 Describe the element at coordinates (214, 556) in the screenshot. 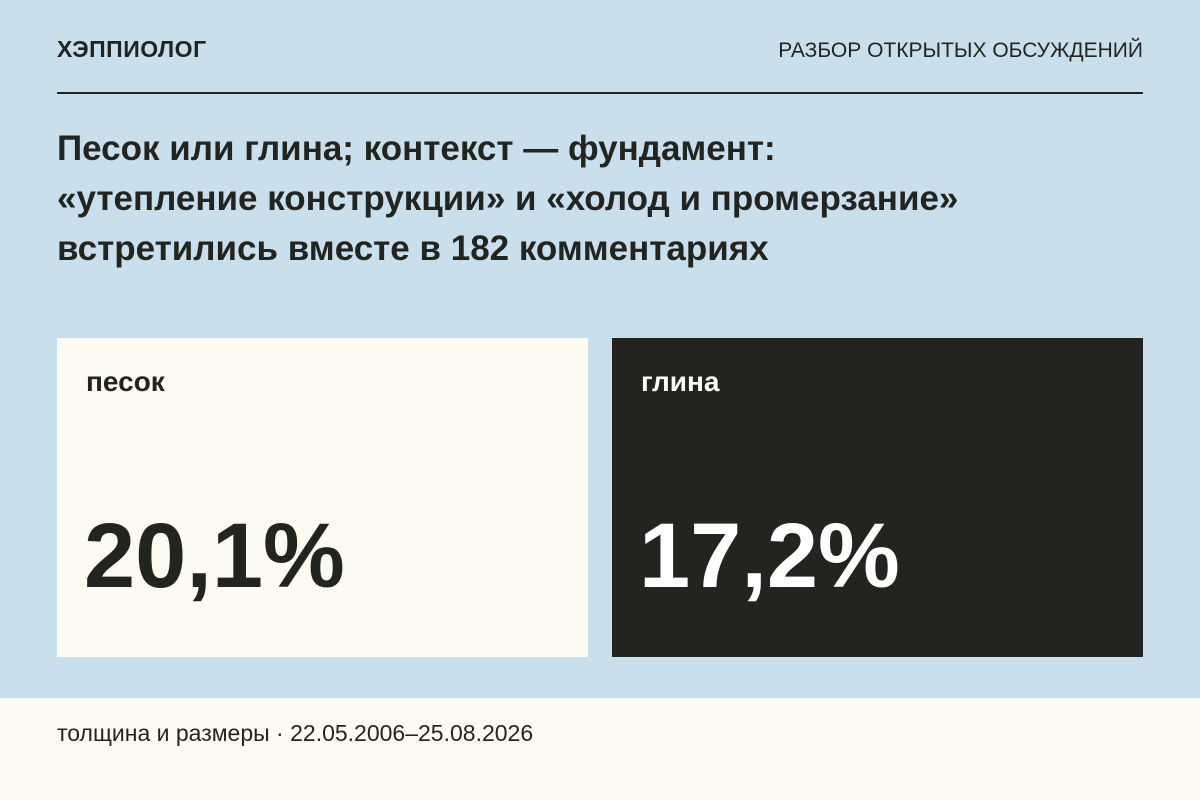

I see `card-value: 20,1%` at that location.